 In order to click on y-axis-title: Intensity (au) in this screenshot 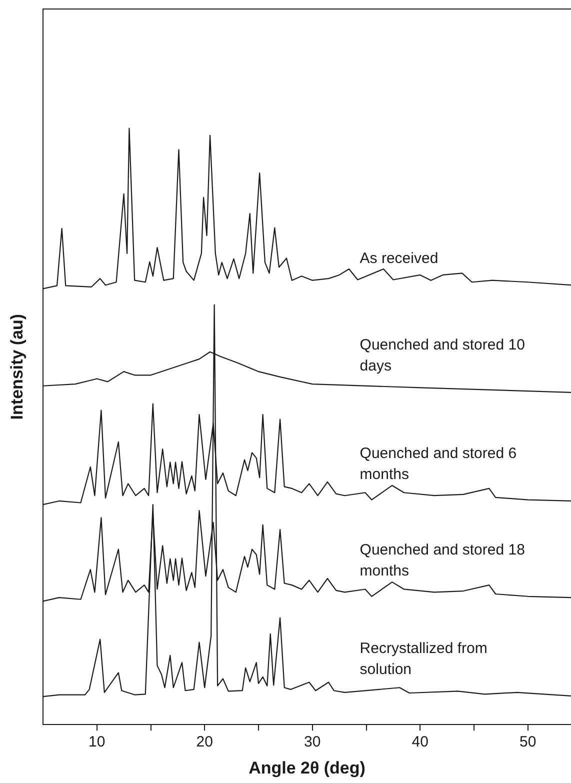, I will do `click(17, 367)`.